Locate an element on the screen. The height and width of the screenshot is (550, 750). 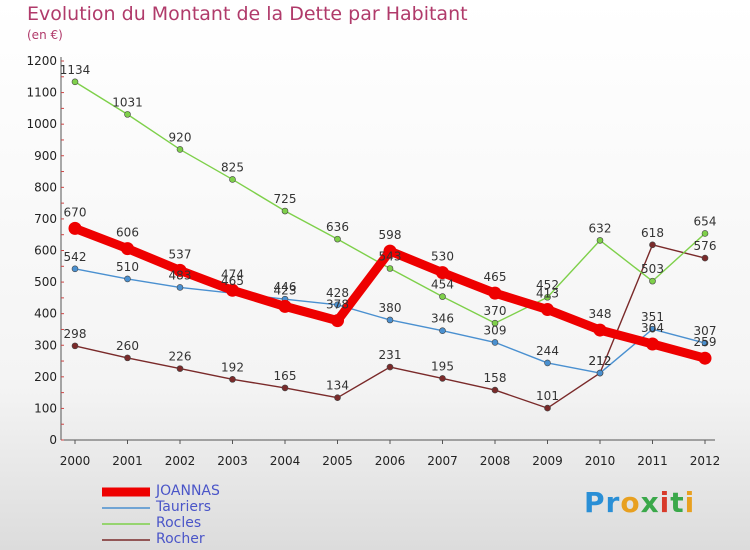
y-tick-label: 1200 is located at coordinates (41, 61).